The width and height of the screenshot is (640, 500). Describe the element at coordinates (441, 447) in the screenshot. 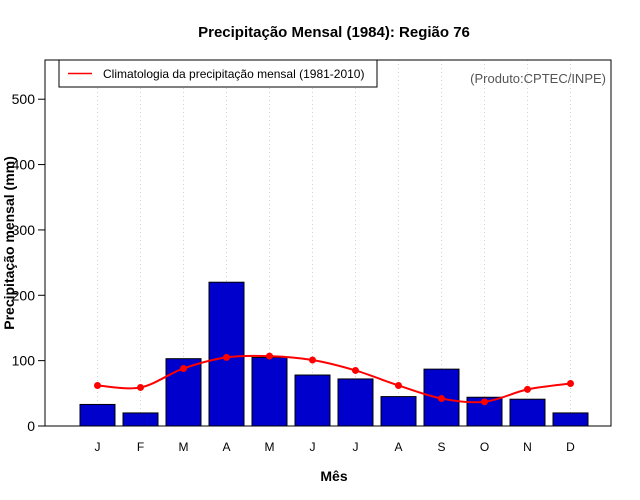

I see `x-tick-label: S` at that location.